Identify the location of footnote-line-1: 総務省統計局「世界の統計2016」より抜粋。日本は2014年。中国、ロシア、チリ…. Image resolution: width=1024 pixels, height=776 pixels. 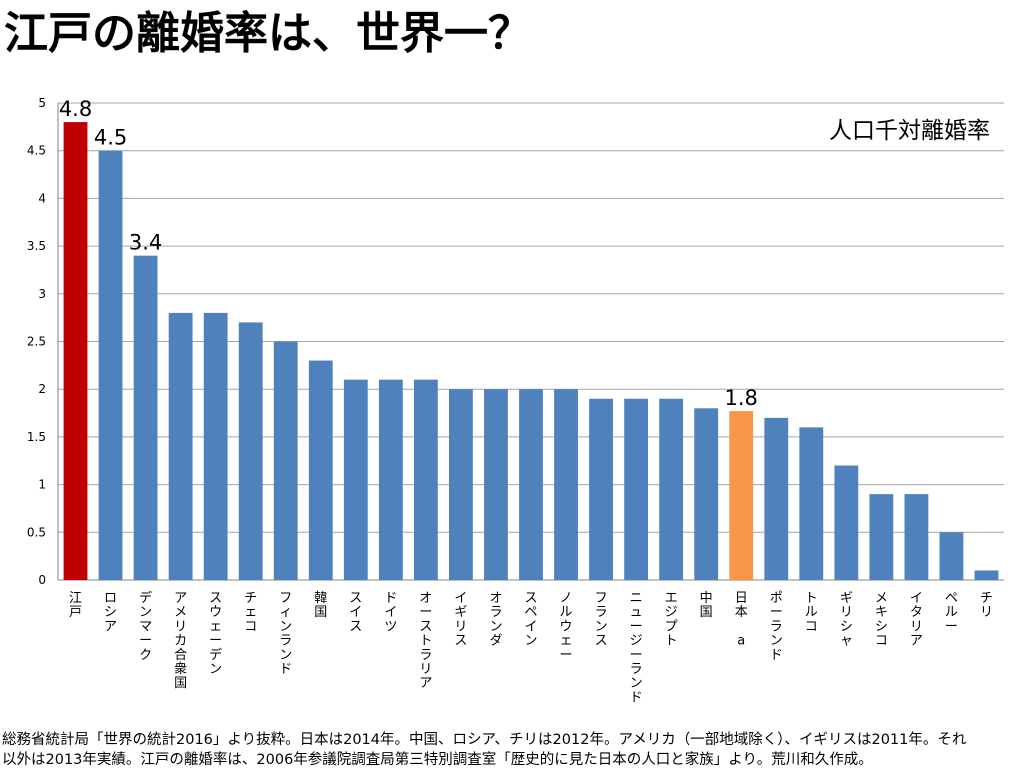
(484, 740).